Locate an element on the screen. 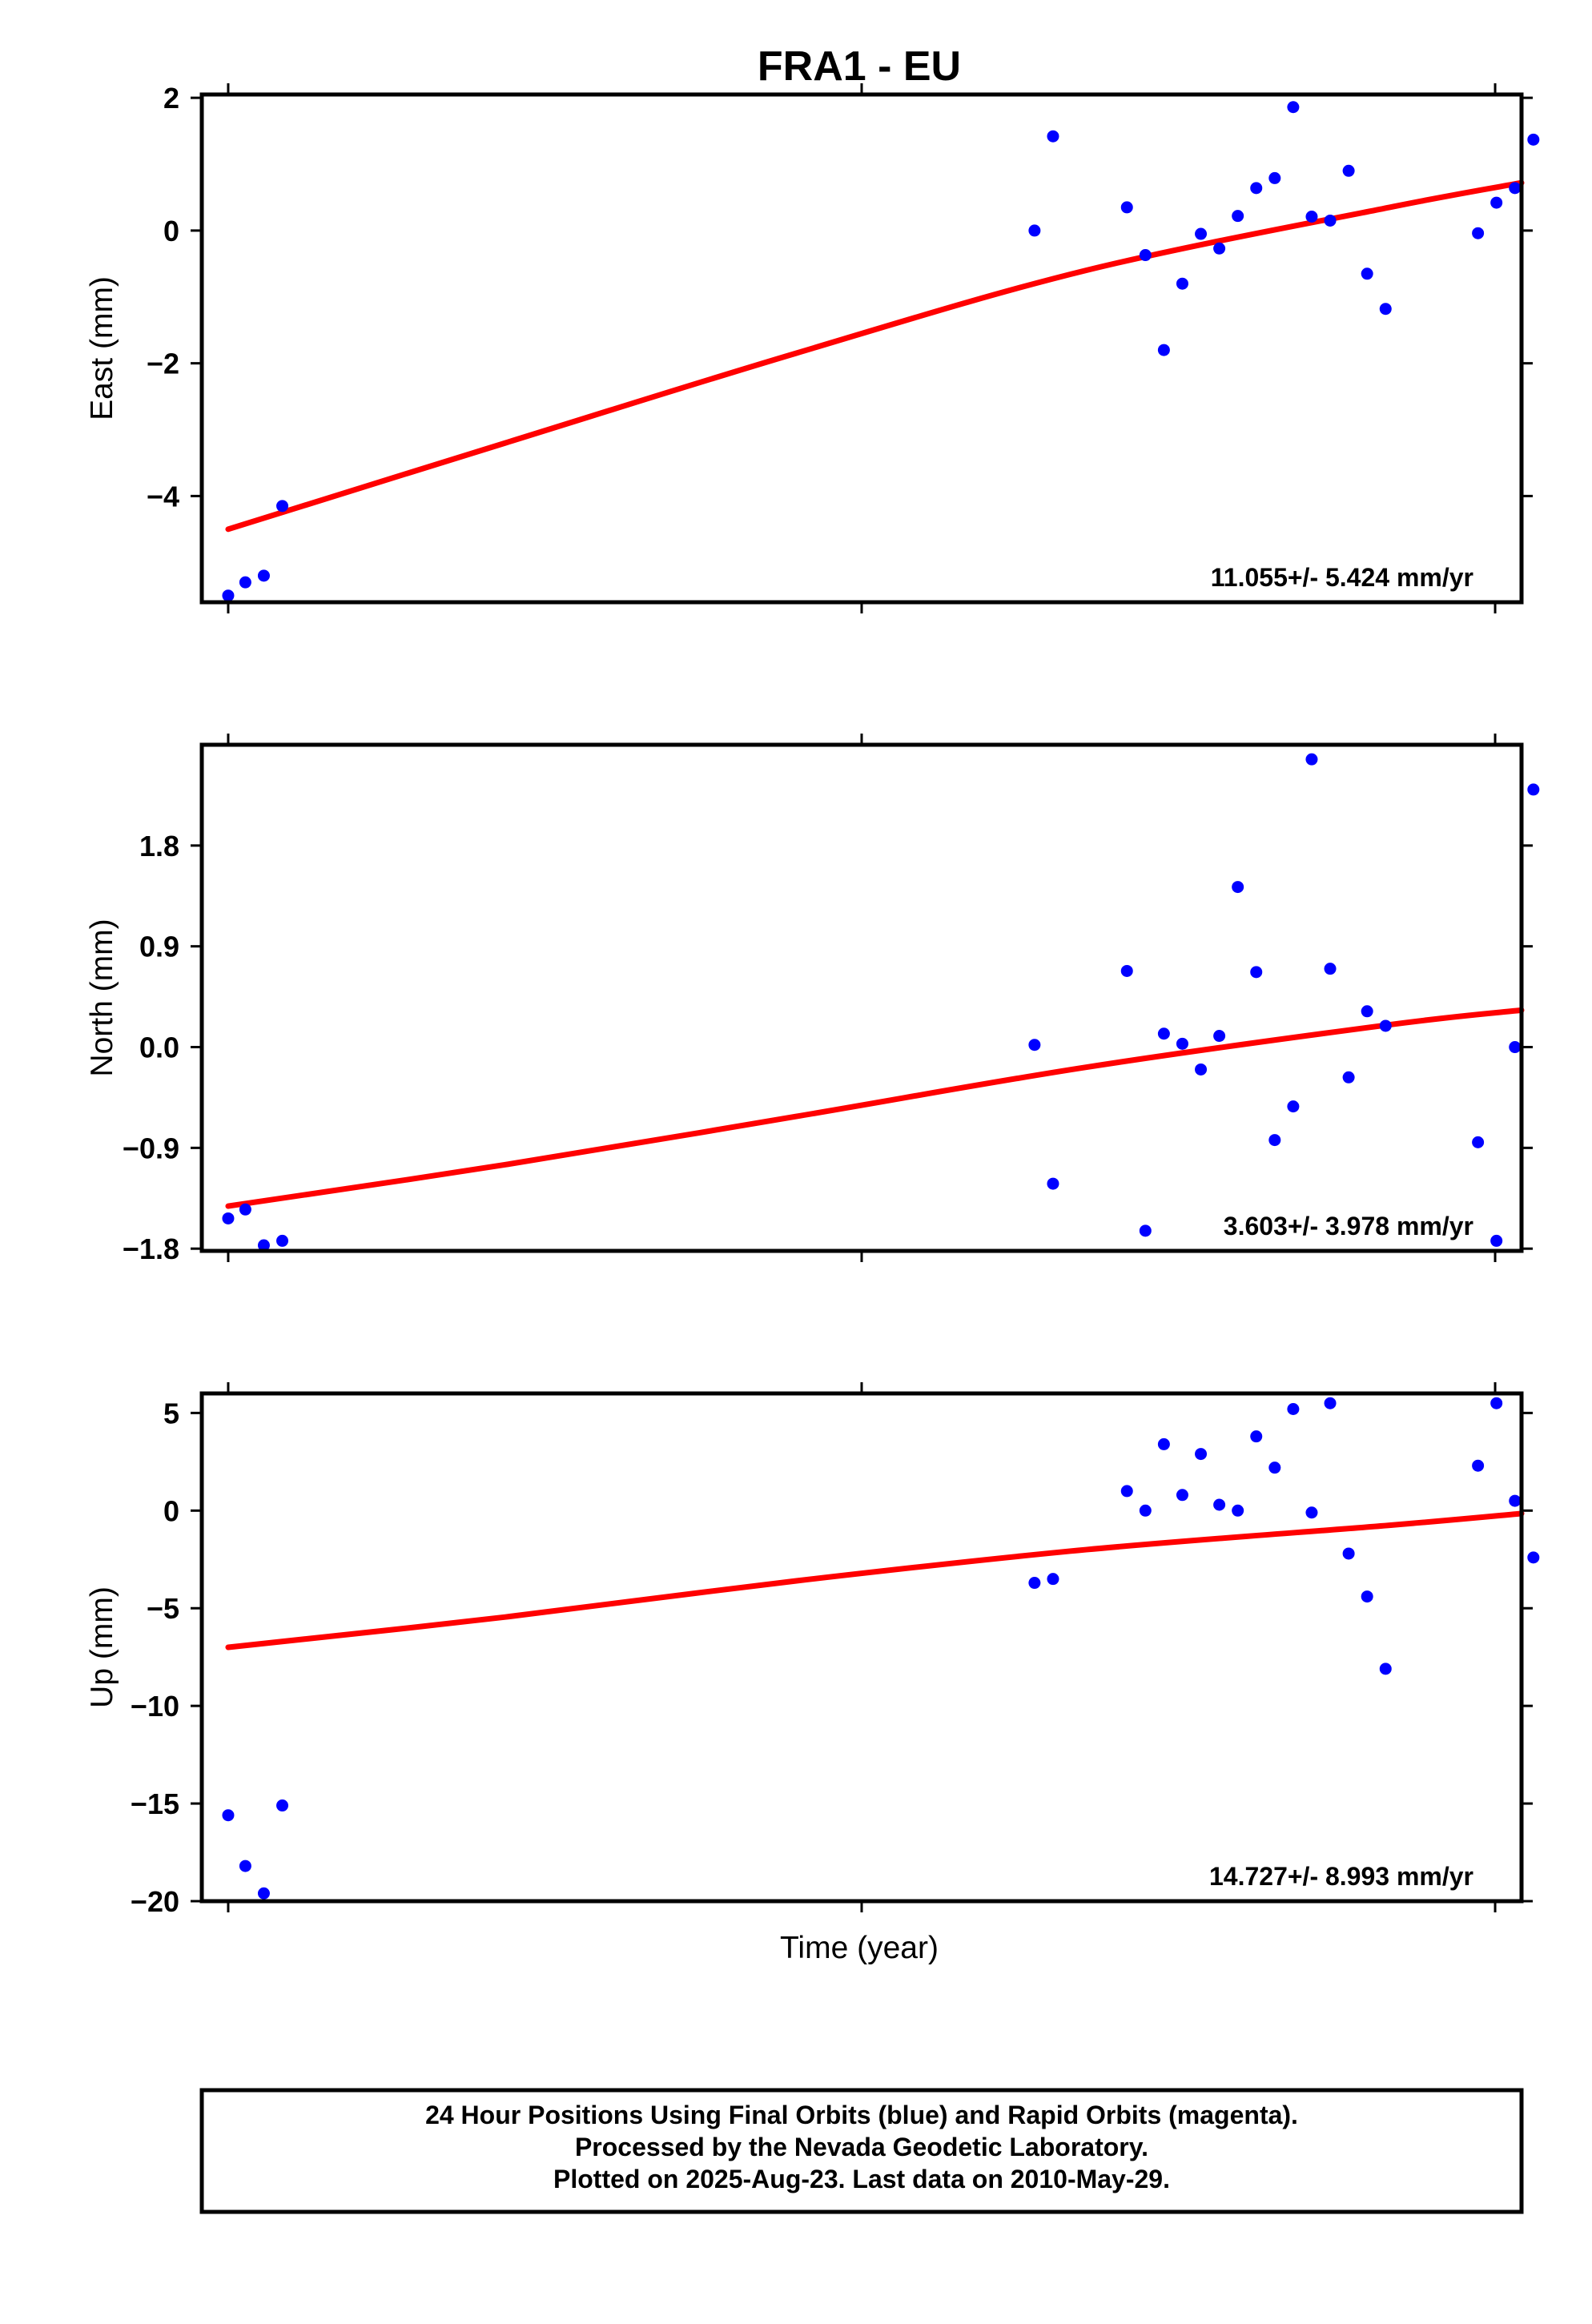 Image resolution: width=1592 pixels, height=2324 pixels. y-axis-label: North (mm) is located at coordinates (102, 998).